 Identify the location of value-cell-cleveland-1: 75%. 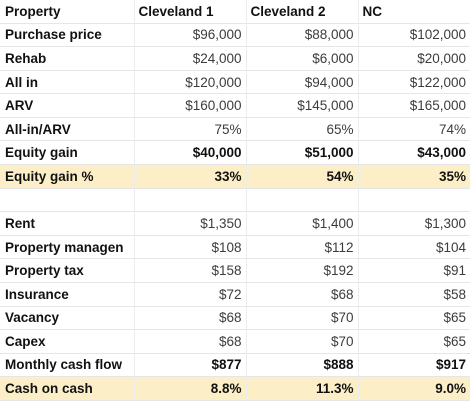
(190, 129).